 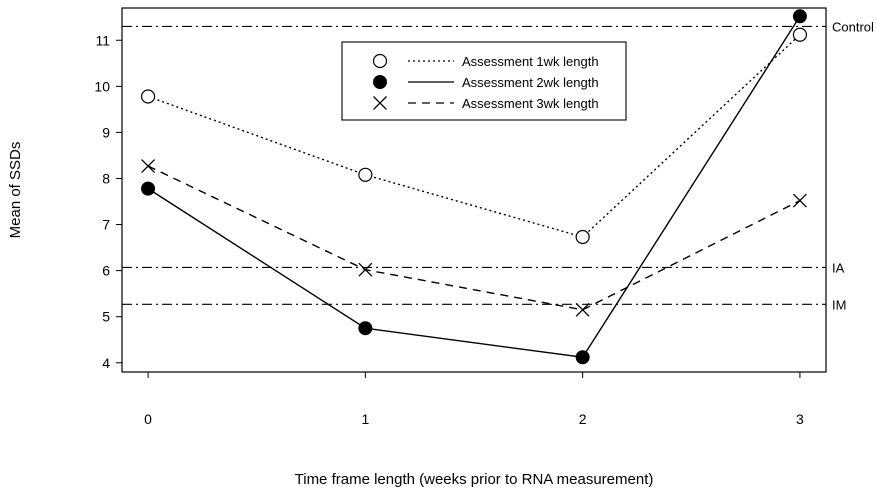 What do you see at coordinates (15, 190) in the screenshot?
I see `y-axis-title: Mean of SSDs` at bounding box center [15, 190].